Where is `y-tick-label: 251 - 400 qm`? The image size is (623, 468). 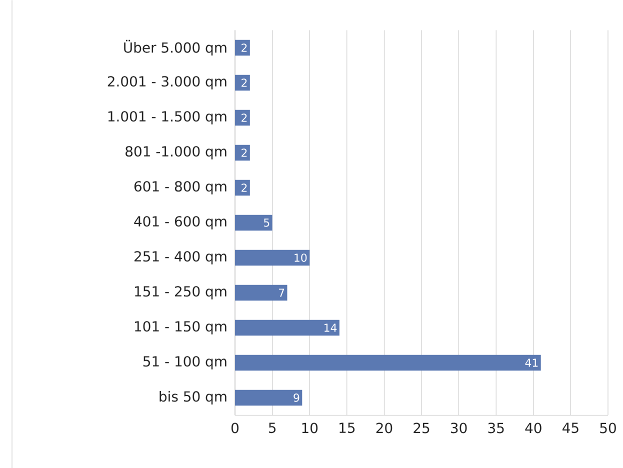 y-tick-label: 251 - 400 qm is located at coordinates (180, 257).